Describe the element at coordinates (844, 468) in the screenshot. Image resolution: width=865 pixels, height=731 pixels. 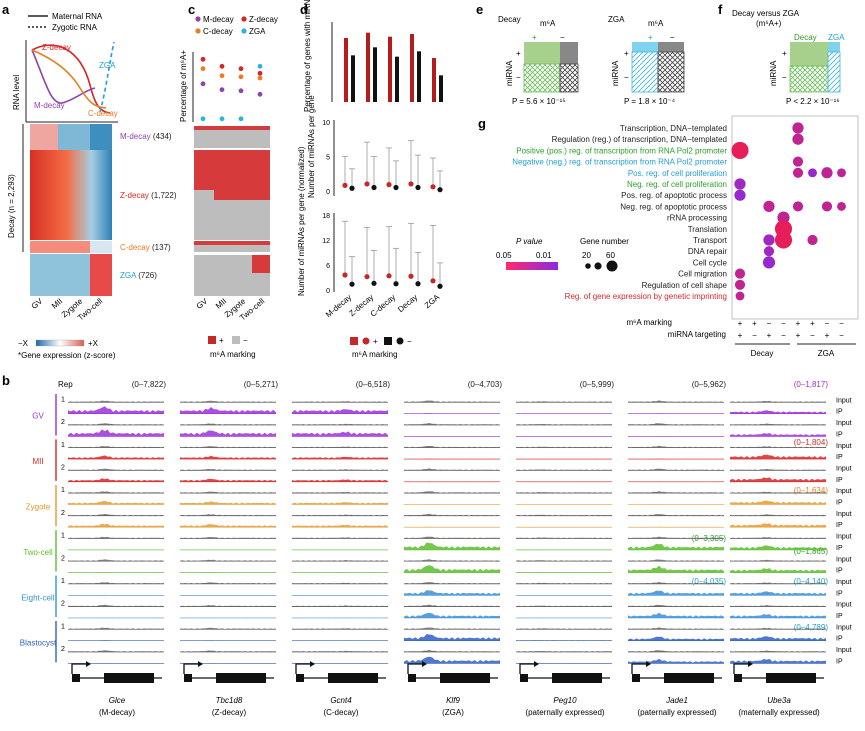
I see `b-track-label-1-2: Input` at that location.